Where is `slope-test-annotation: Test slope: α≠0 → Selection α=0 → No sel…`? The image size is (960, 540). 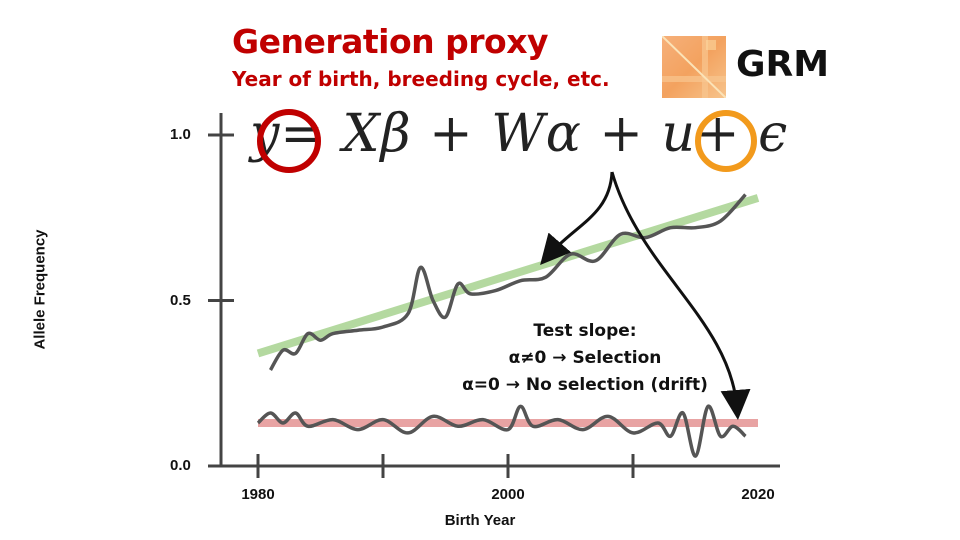 slope-test-annotation: Test slope: α≠0 → Selection α=0 → No sel… is located at coordinates (585, 358).